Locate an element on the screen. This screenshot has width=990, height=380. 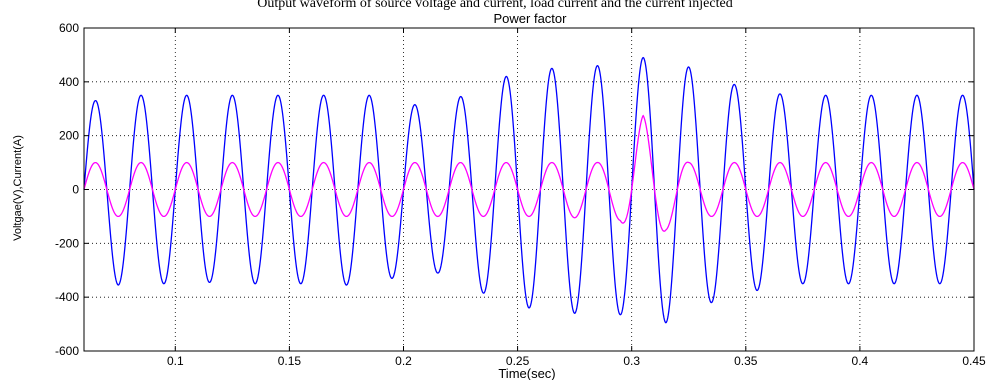
x-tick-label: 0.25 is located at coordinates (518, 361).